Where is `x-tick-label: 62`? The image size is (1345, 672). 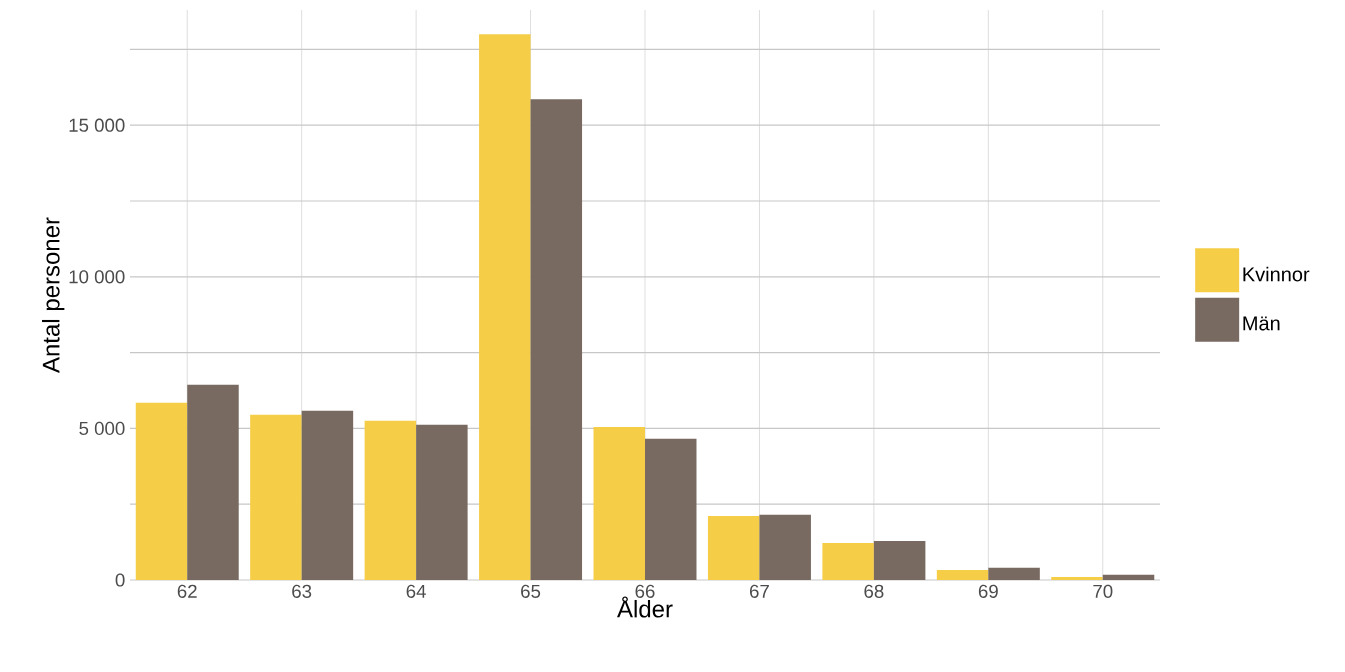
x-tick-label: 62 is located at coordinates (187, 591).